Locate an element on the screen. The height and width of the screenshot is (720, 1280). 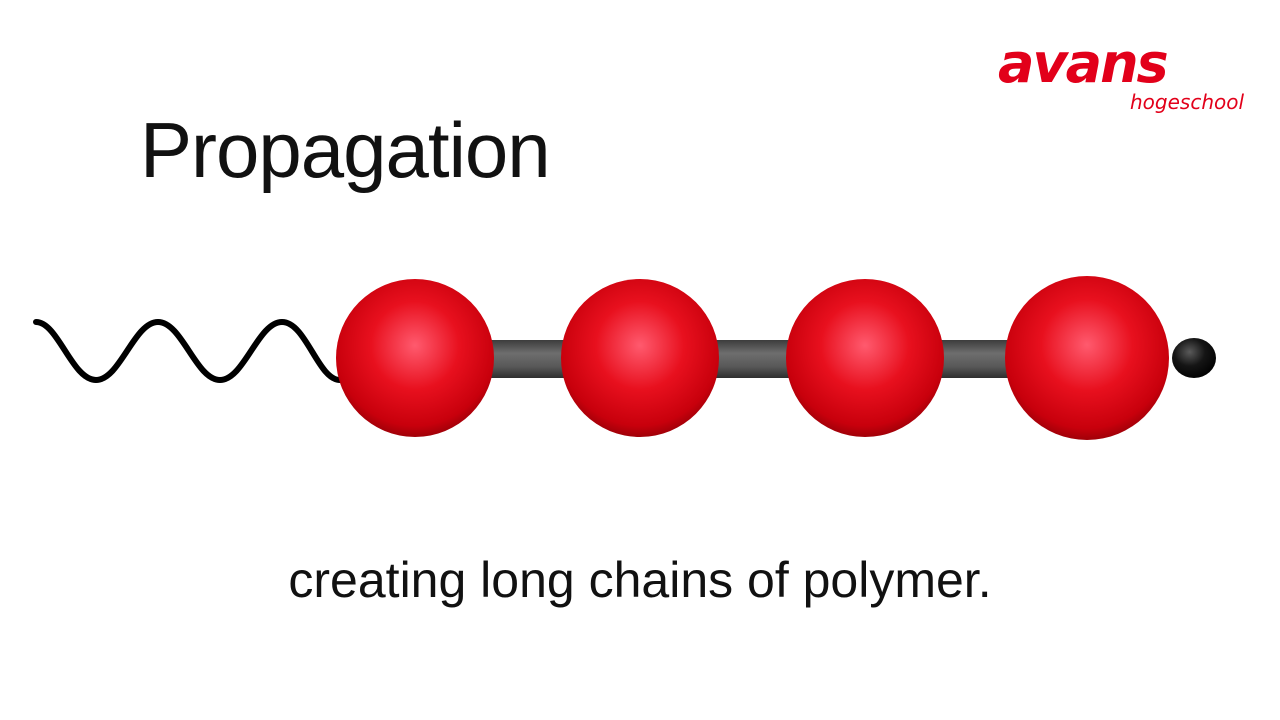
chain-tail-wave is located at coordinates (188, 351).